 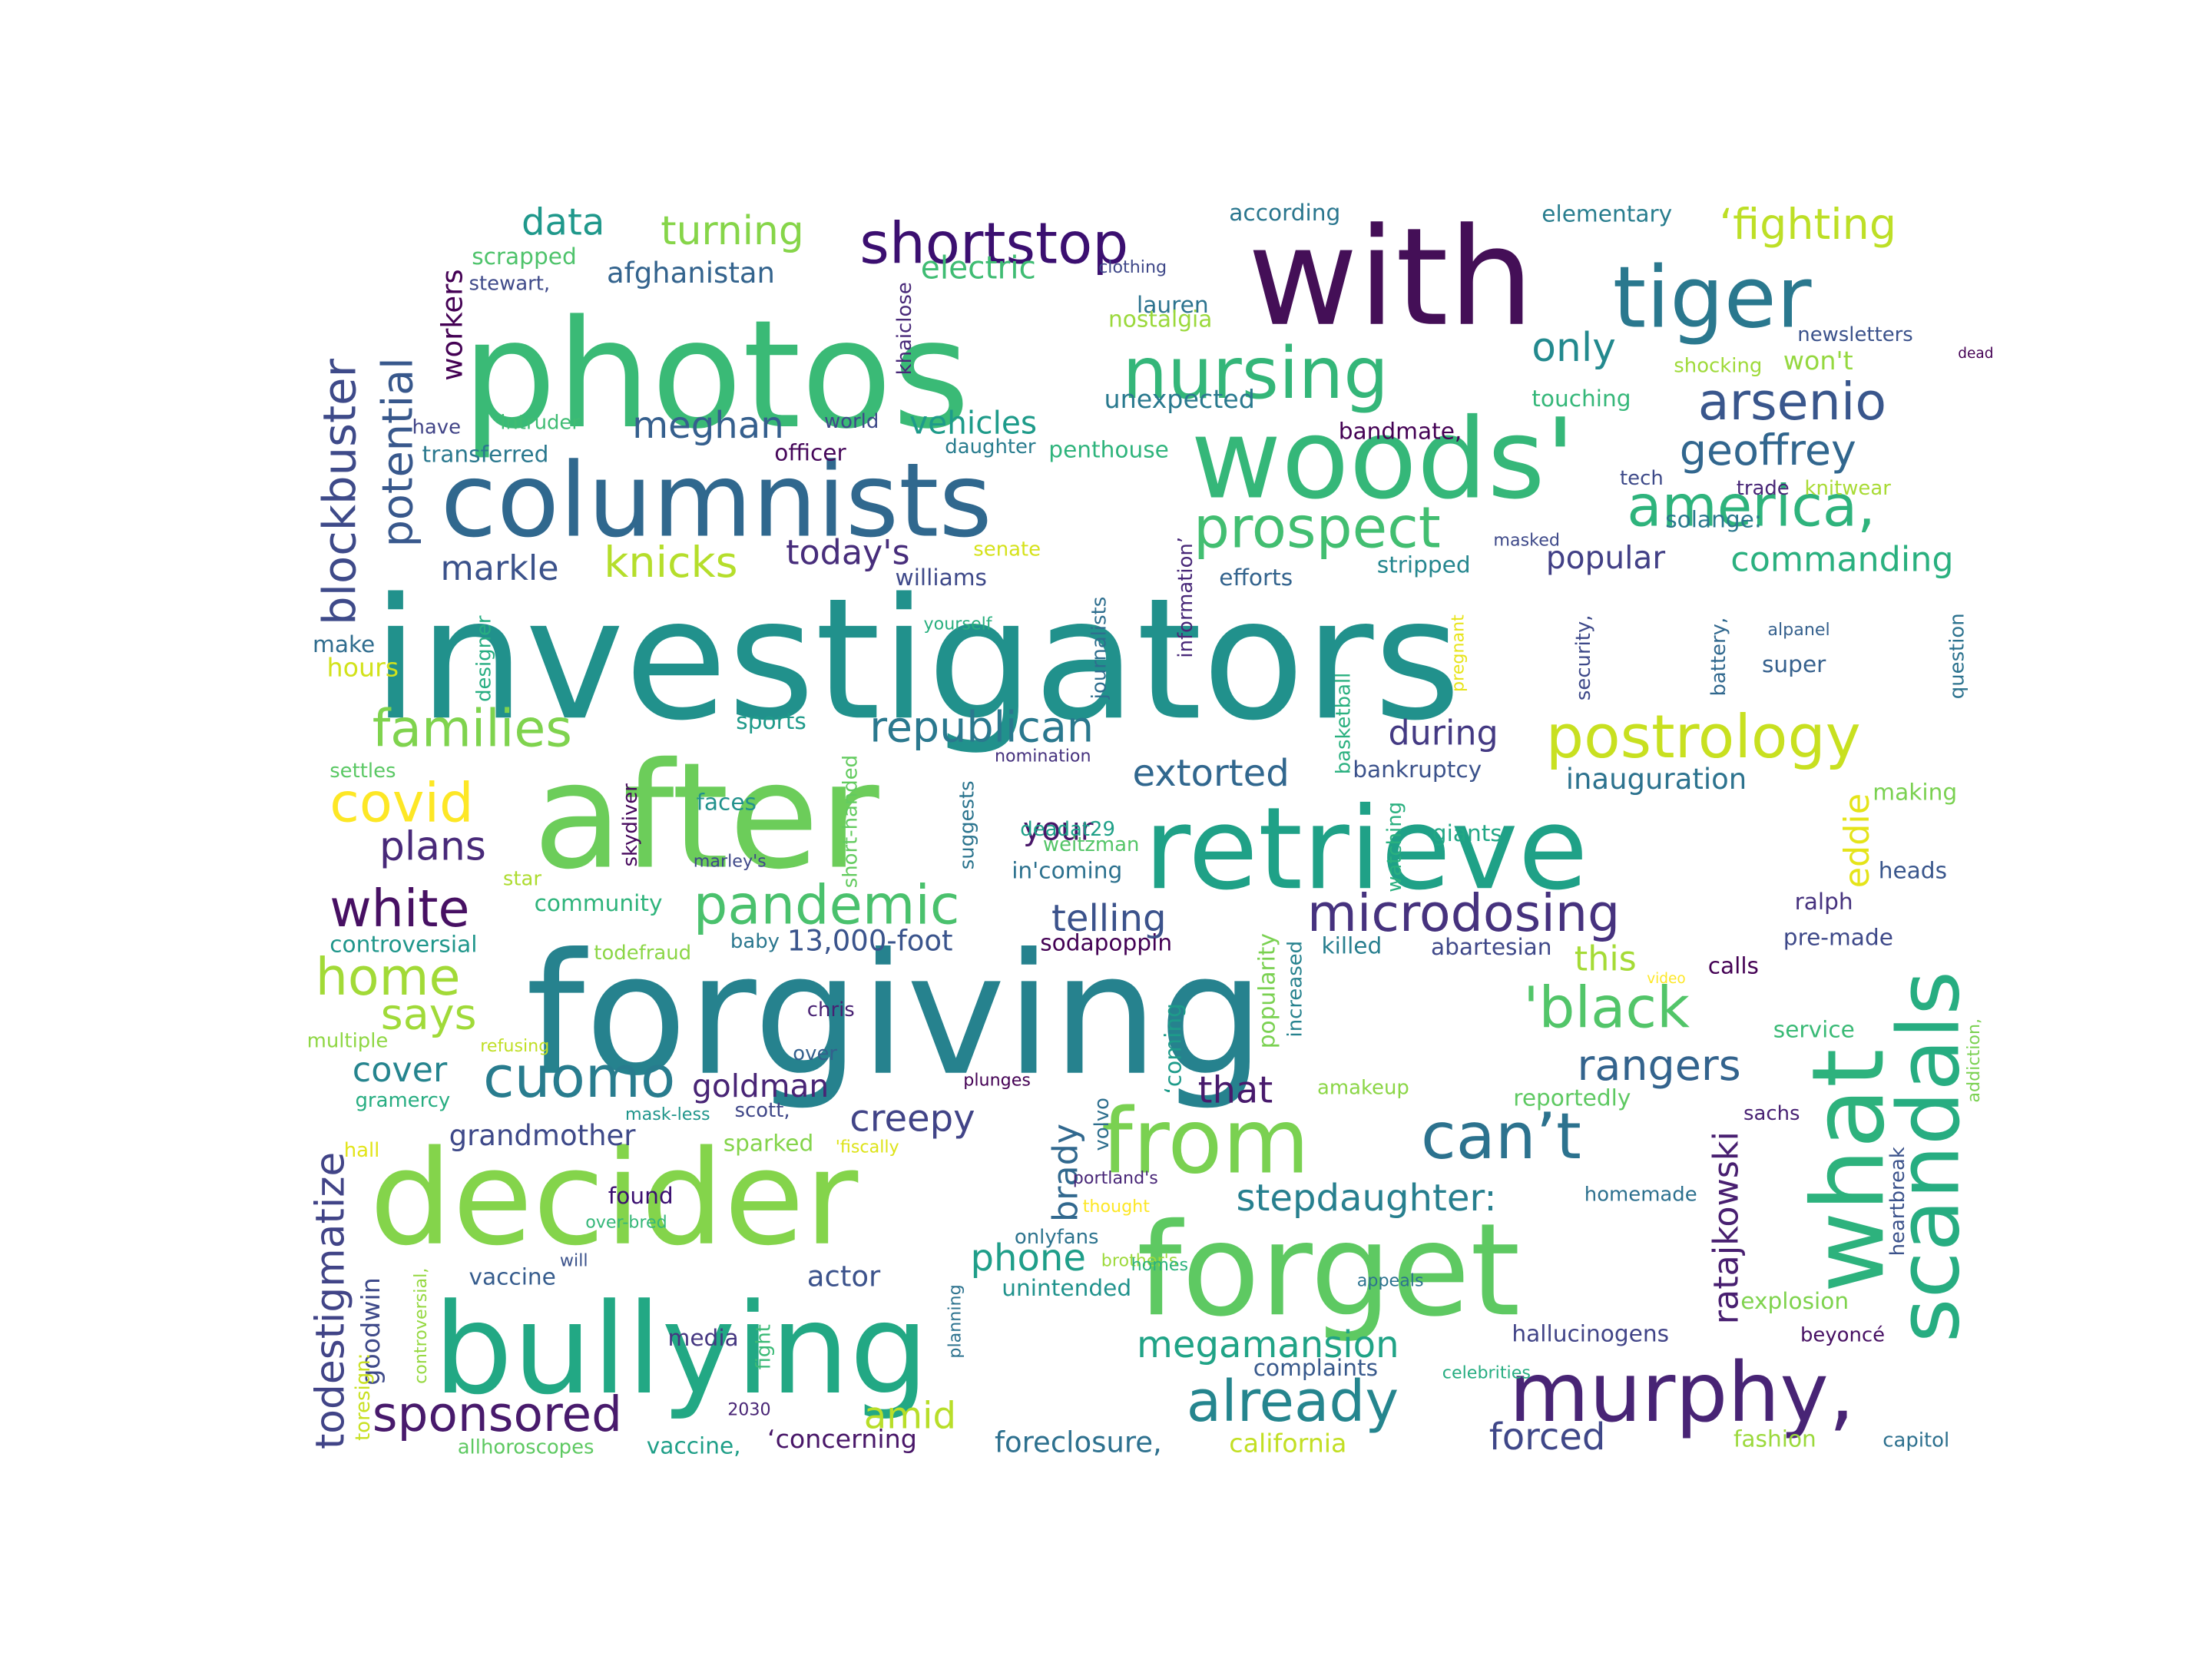 I want to click on cloud-word: blockbuster, so click(x=340, y=492).